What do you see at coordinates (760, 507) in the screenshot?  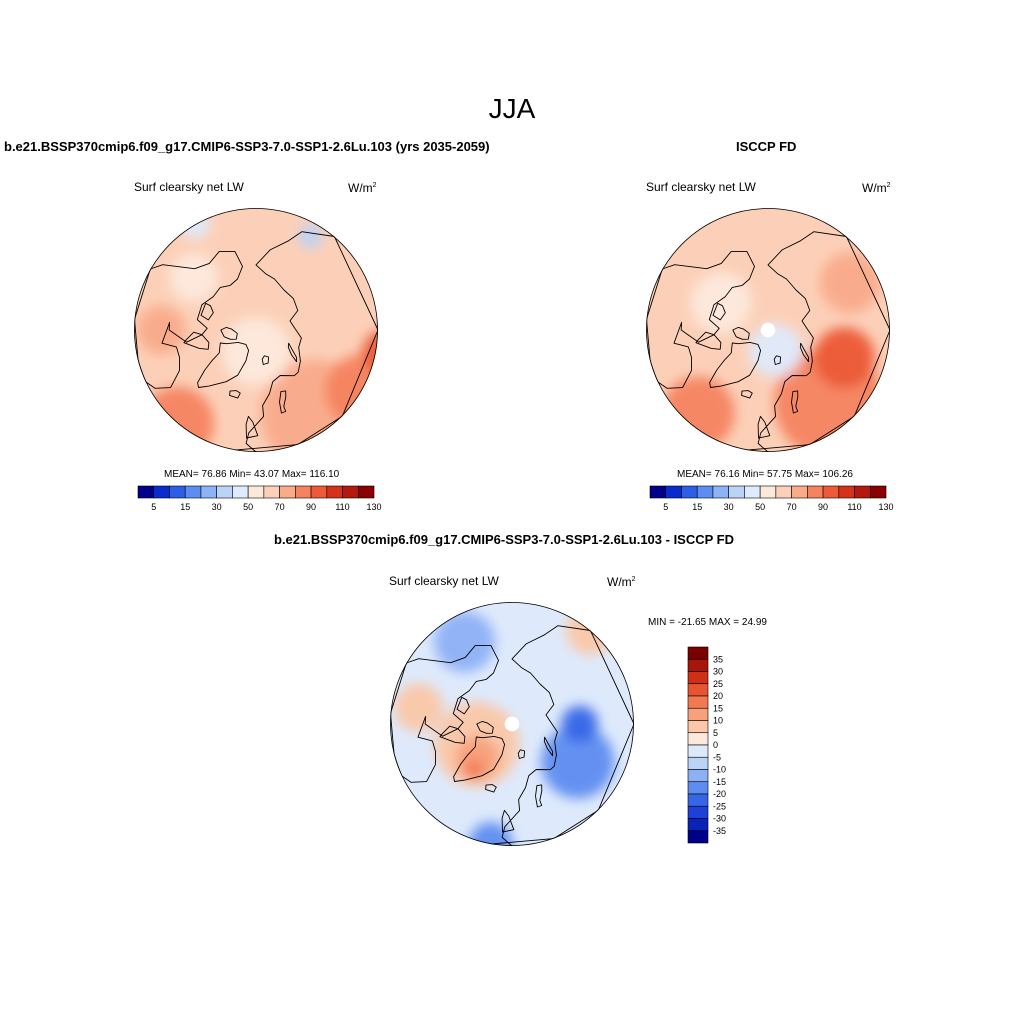 I see `colorbar-tick-label: 50` at bounding box center [760, 507].